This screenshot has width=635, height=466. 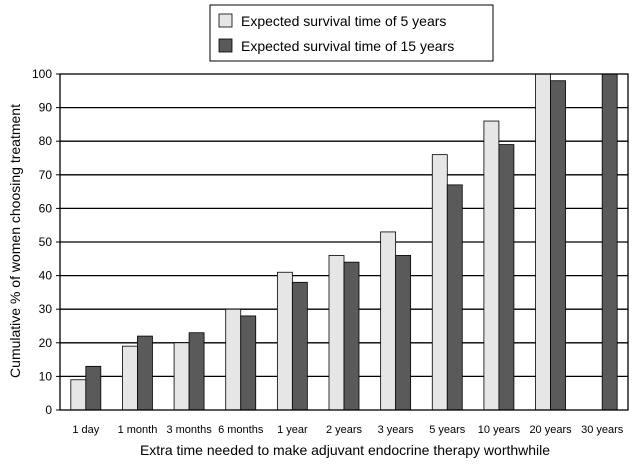 I want to click on y-tick-label: 60, so click(x=46, y=208).